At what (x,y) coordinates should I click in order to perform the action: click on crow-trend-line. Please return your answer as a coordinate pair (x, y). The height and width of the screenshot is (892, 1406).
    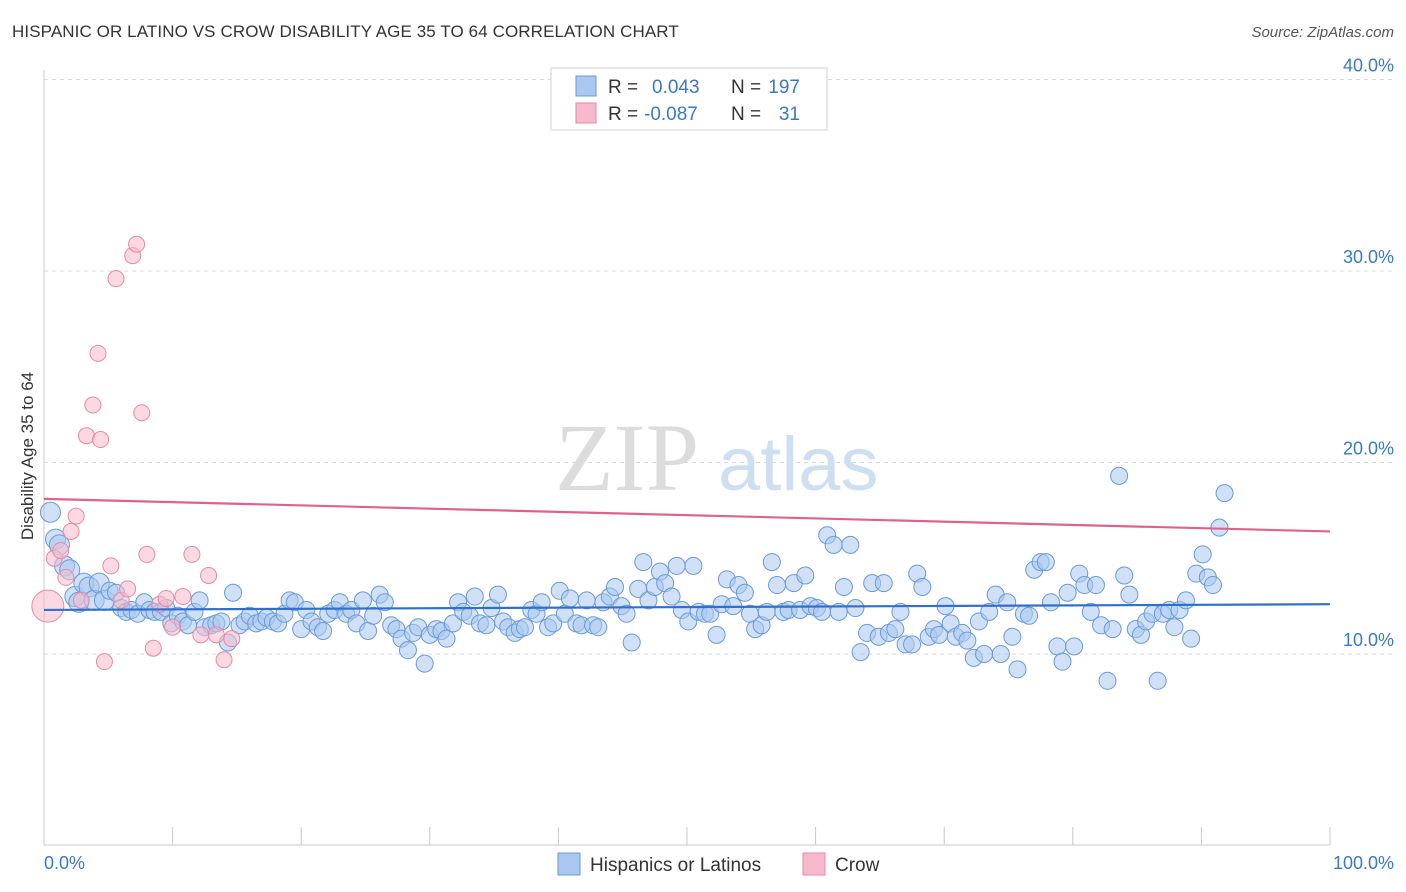
    Looking at the image, I should click on (687, 515).